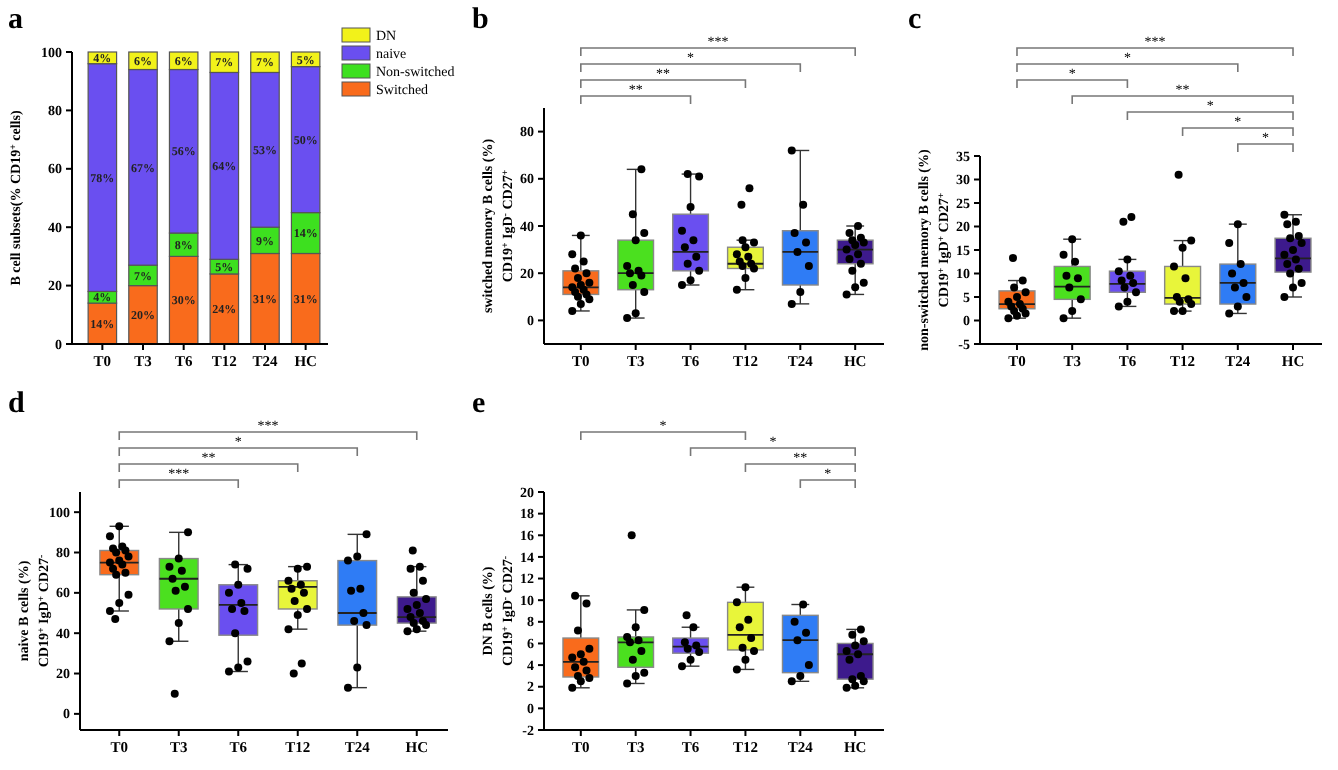 The width and height of the screenshot is (1338, 770). What do you see at coordinates (915, 20) in the screenshot?
I see `chart-title: c` at bounding box center [915, 20].